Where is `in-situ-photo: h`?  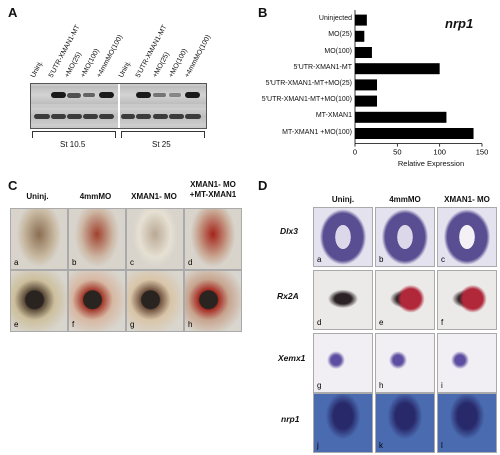
in-situ-photo: h is located at coordinates (405, 363).